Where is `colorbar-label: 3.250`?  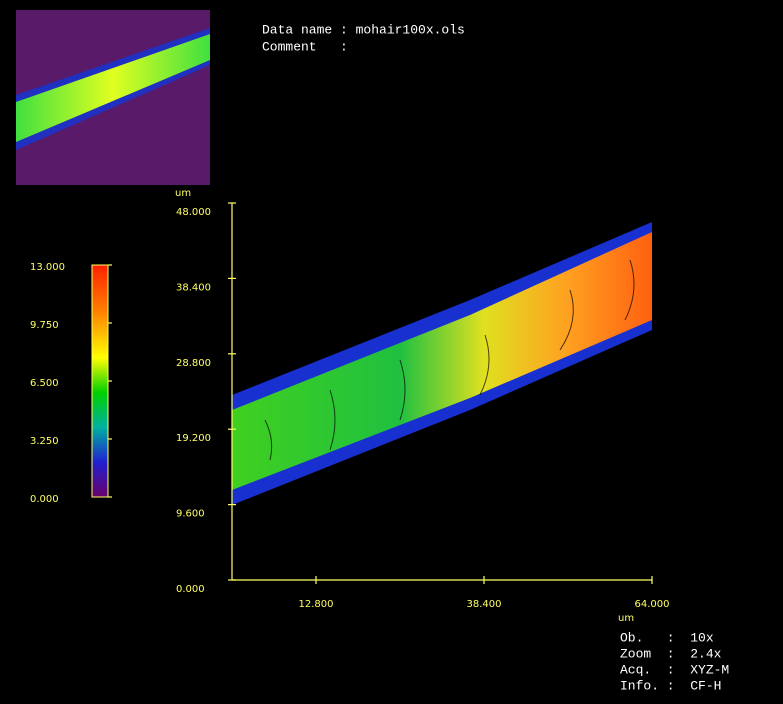
colorbar-label: 3.250 is located at coordinates (44, 441).